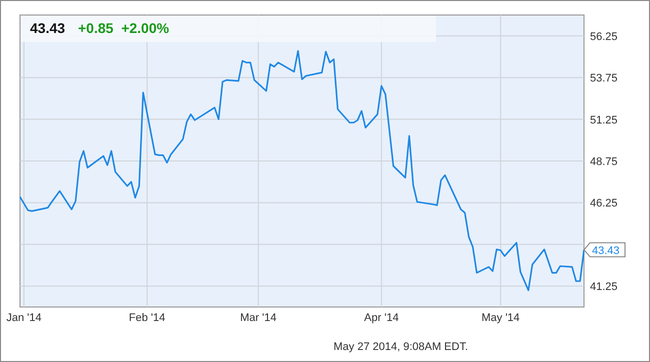  What do you see at coordinates (400, 347) in the screenshot?
I see `text: May 27 2014, 9:08AM EDT.` at bounding box center [400, 347].